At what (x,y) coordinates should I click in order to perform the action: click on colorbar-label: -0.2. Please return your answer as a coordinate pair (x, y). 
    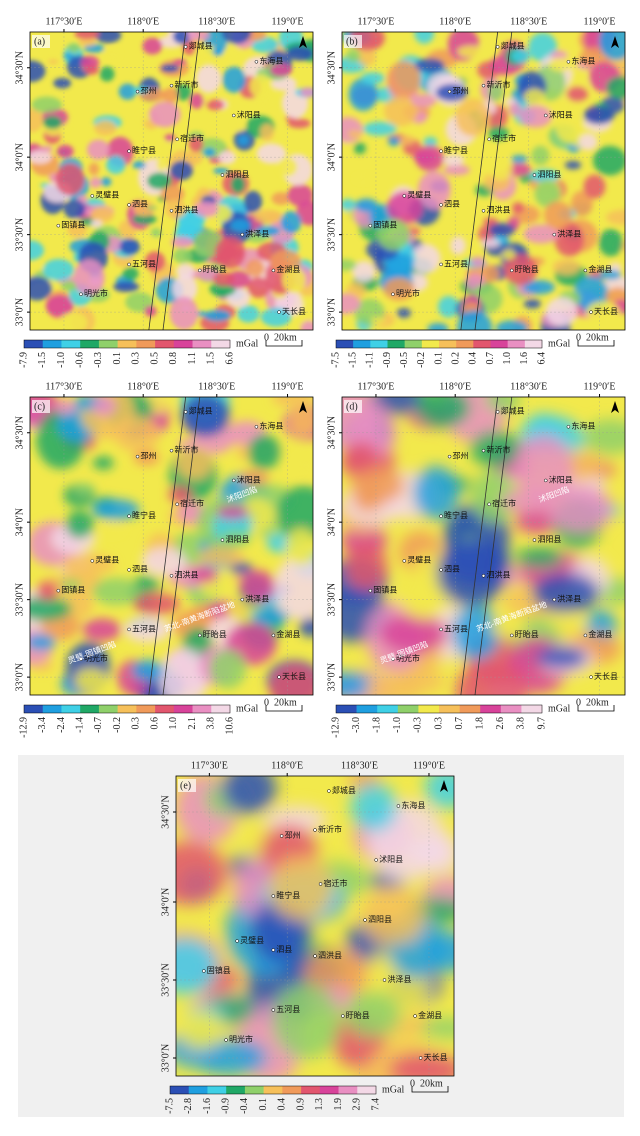
    Looking at the image, I should click on (117, 725).